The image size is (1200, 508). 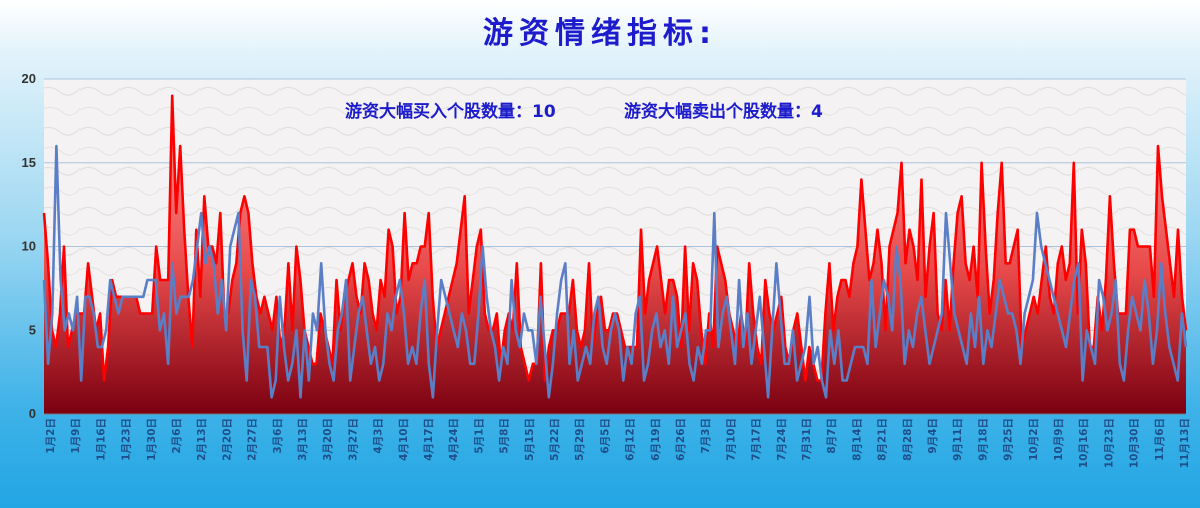 I want to click on x-tick-label: 5月29日, so click(x=580, y=439).